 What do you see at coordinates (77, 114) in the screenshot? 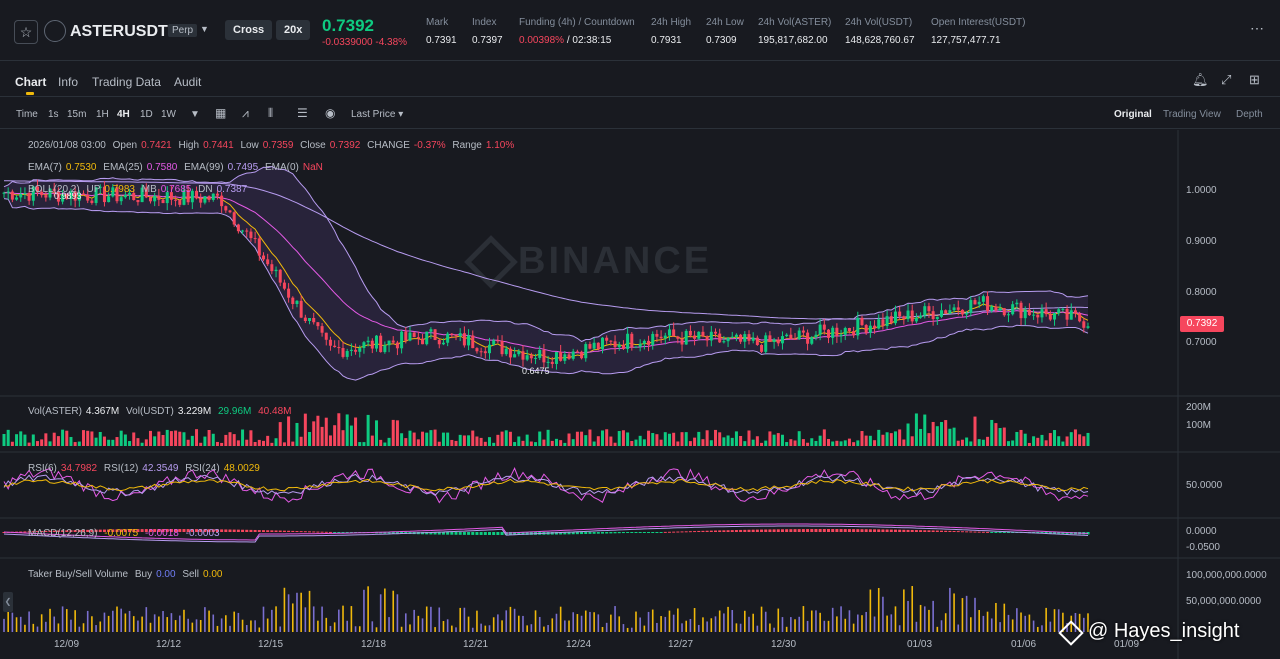
I see `timeframe-15m: 15m` at bounding box center [77, 114].